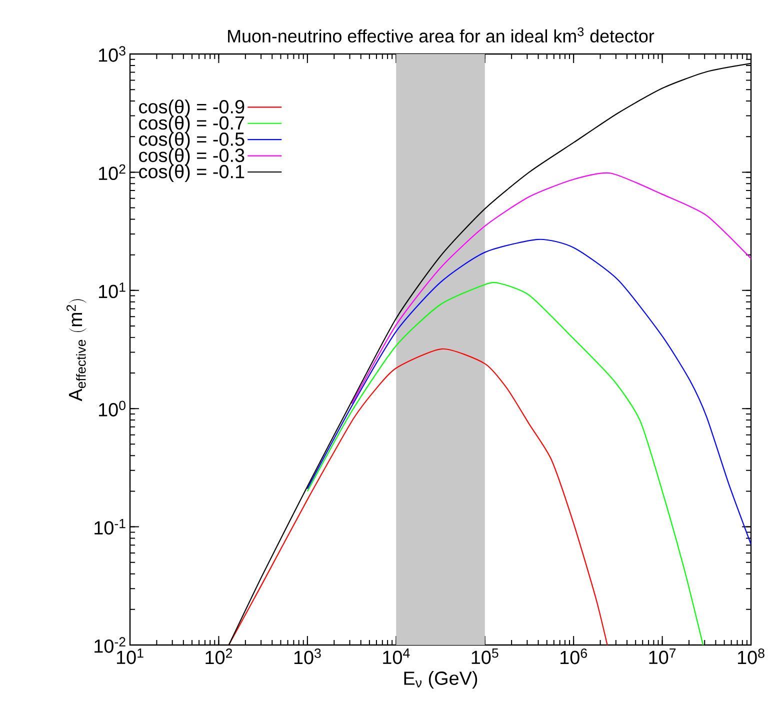 The width and height of the screenshot is (772, 720). What do you see at coordinates (573, 656) in the screenshot?
I see `x-tick-label: 10$^{6}$` at bounding box center [573, 656].